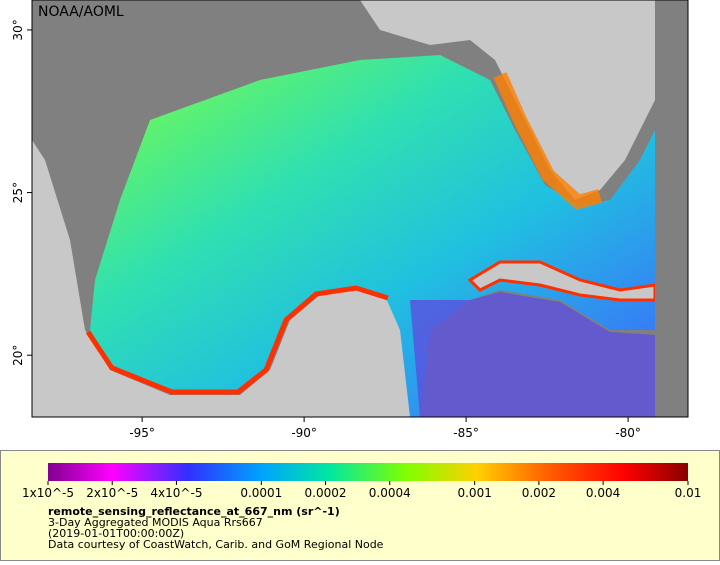 Image resolution: width=720 pixels, height=565 pixels. What do you see at coordinates (112, 493) in the screenshot?
I see `colorbar-label: 2x10^-5` at bounding box center [112, 493].